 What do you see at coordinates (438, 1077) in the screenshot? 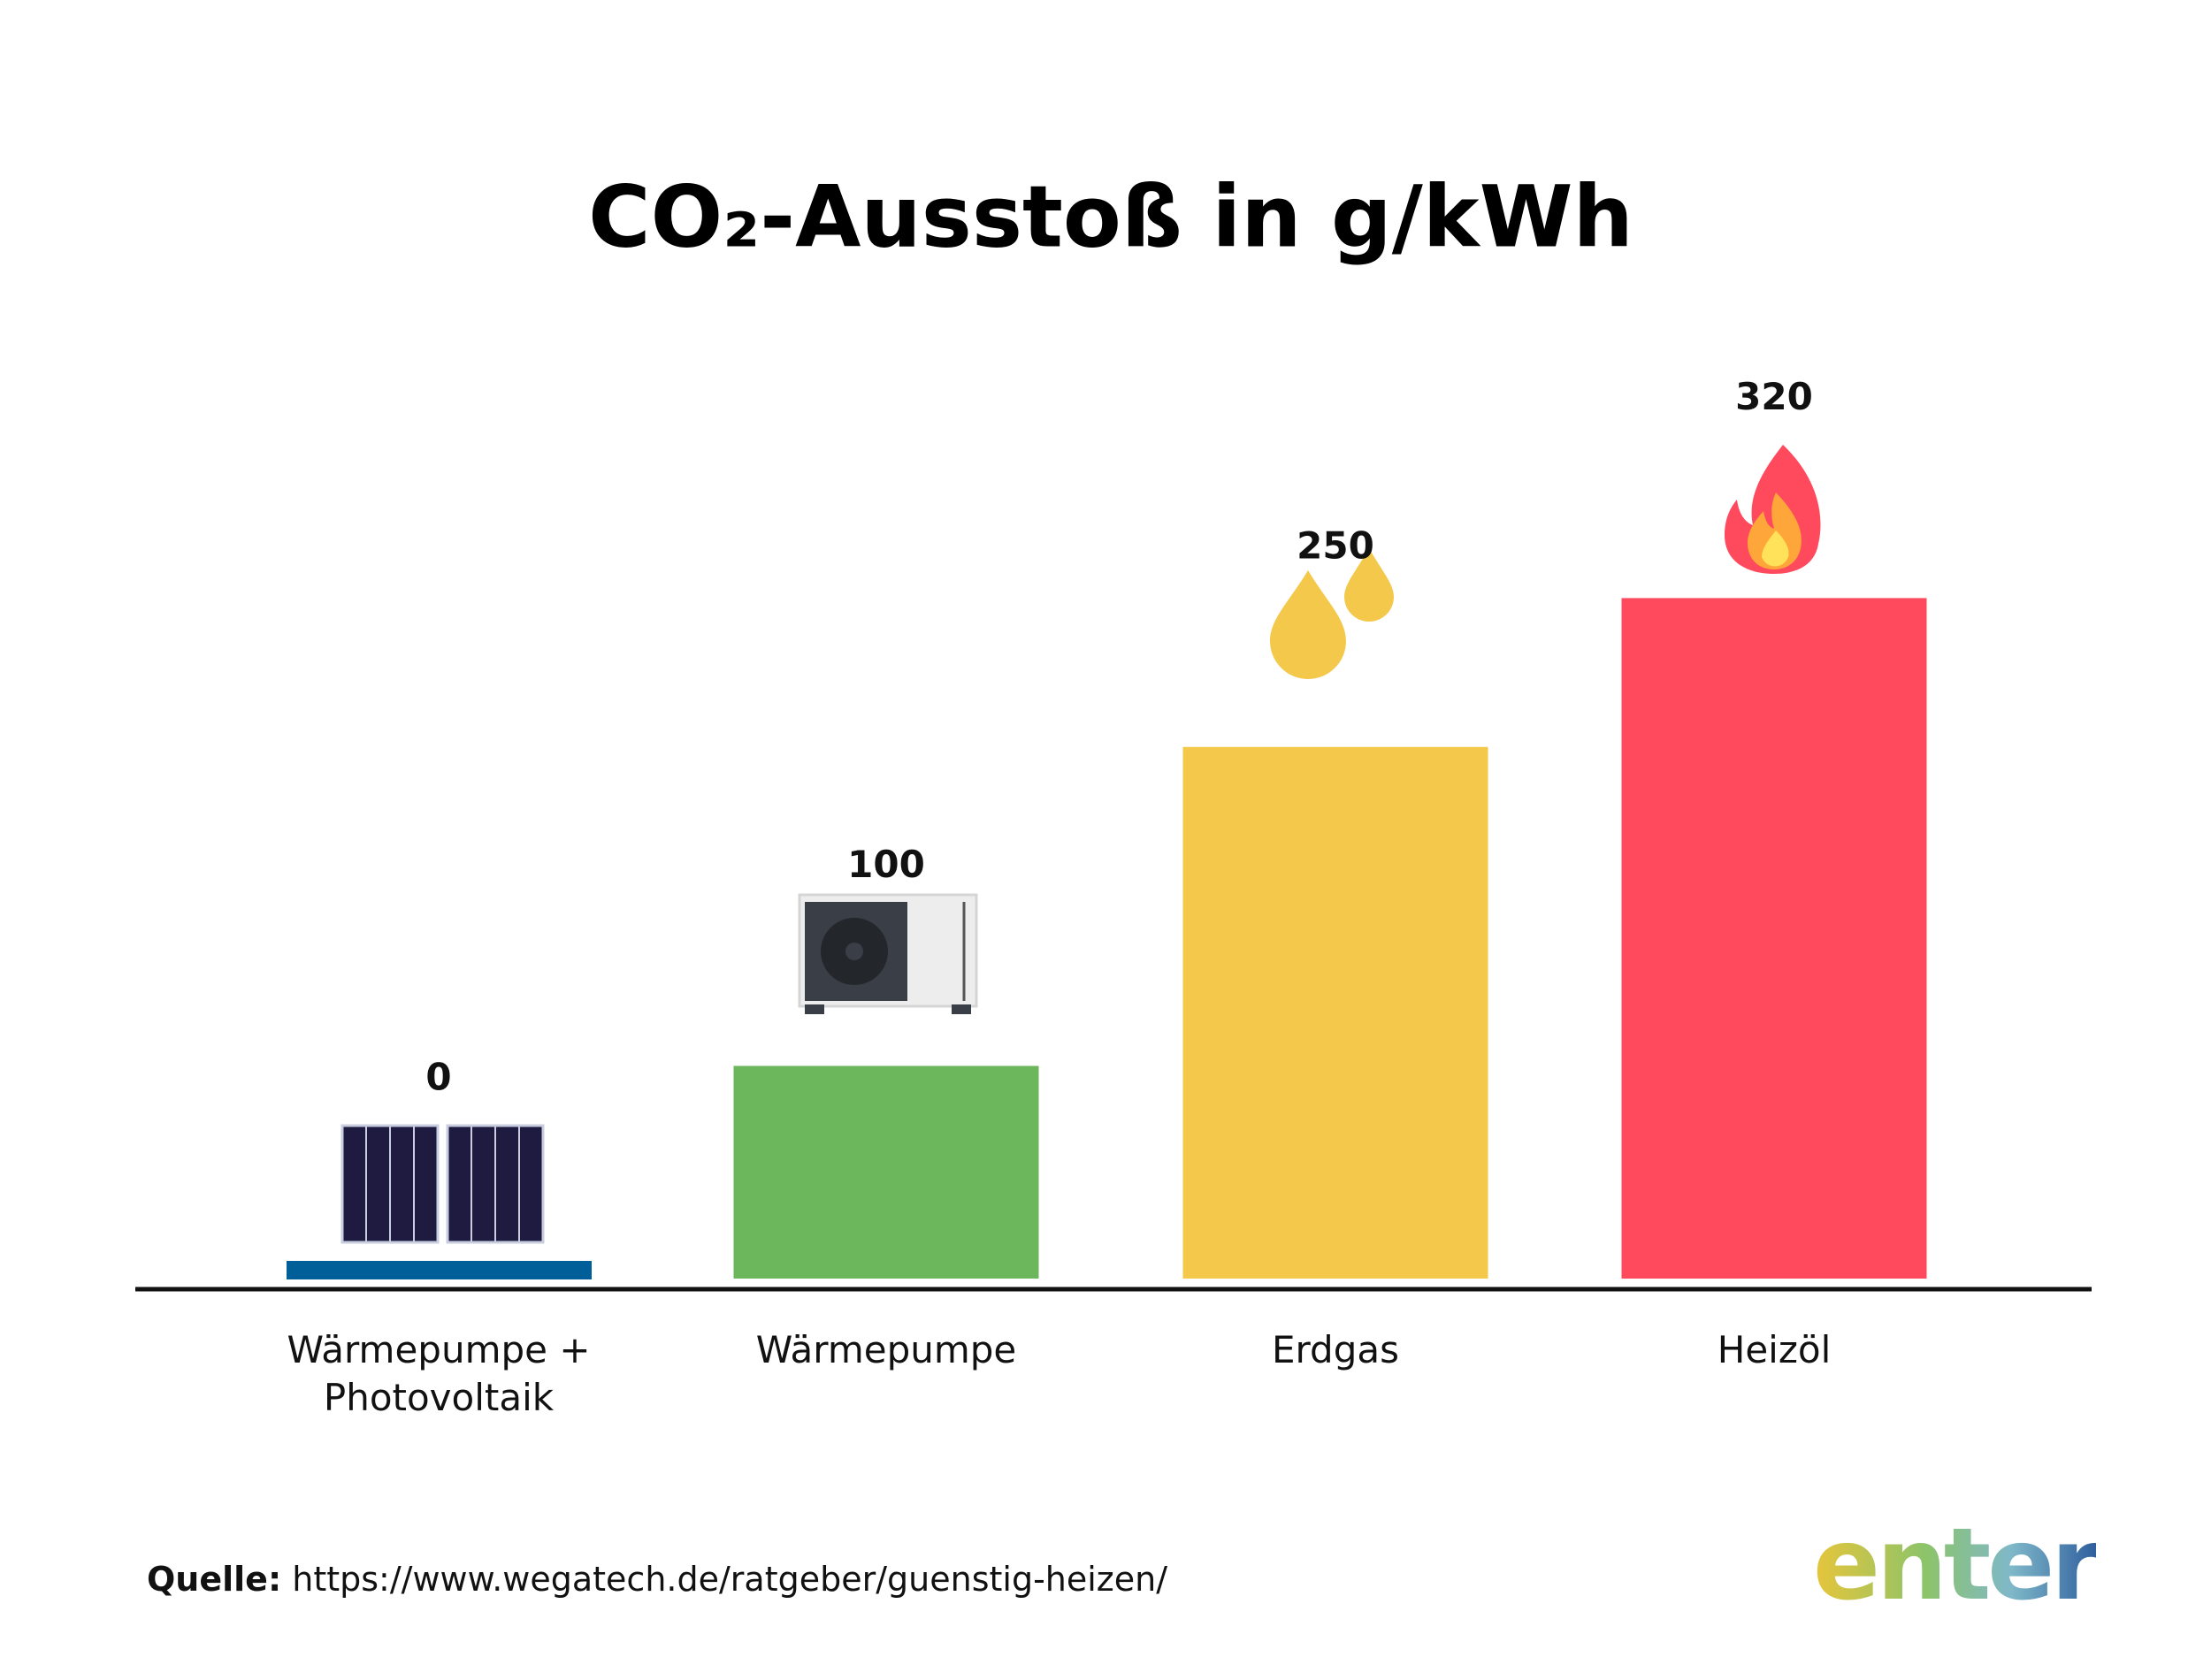
I see `value-label: 0` at bounding box center [438, 1077].